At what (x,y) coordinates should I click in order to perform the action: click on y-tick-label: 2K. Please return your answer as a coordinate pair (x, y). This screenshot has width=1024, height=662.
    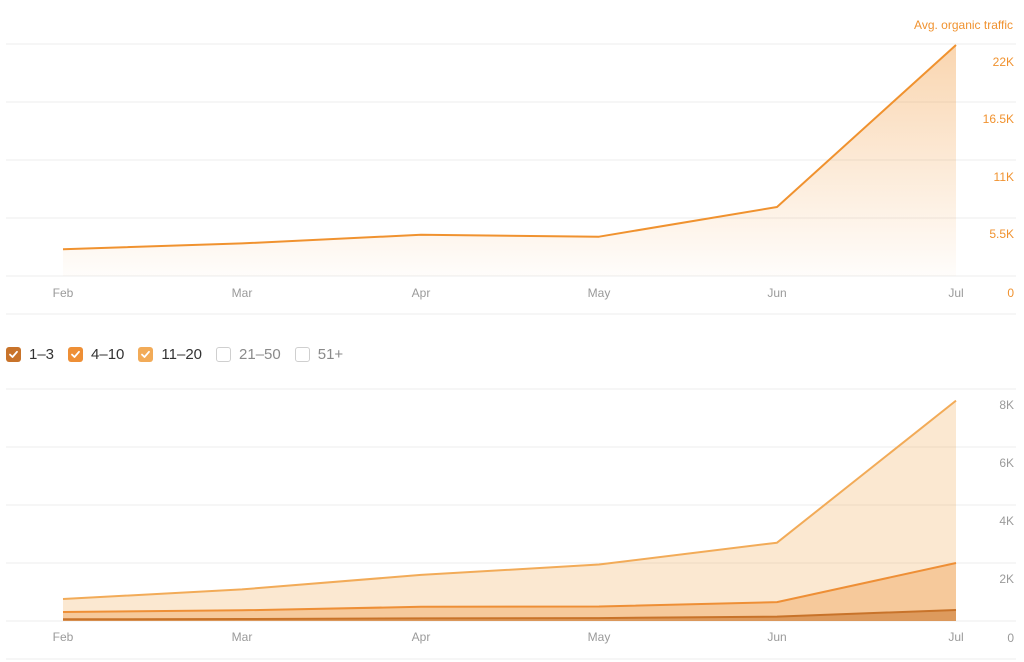
    Looking at the image, I should click on (1006, 579).